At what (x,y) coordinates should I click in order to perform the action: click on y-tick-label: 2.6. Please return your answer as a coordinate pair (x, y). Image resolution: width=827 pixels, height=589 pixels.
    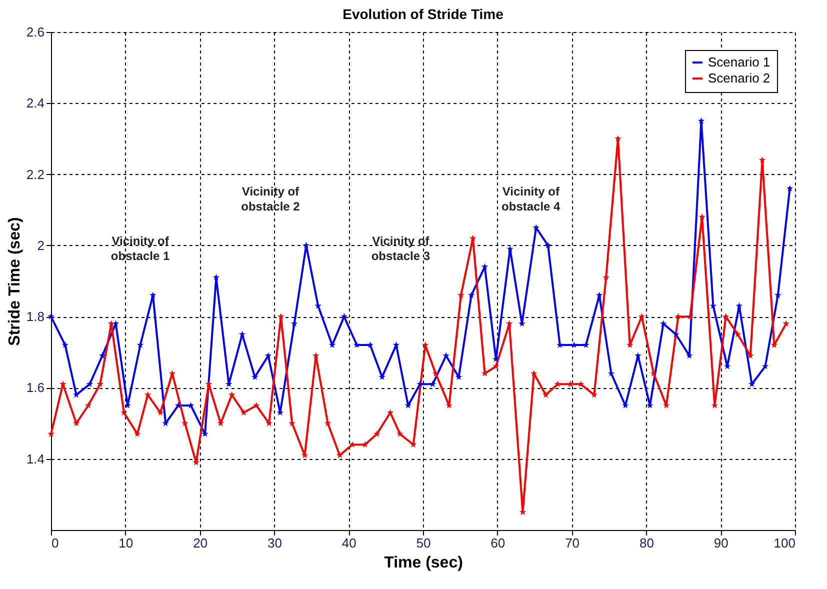
    Looking at the image, I should click on (35, 32).